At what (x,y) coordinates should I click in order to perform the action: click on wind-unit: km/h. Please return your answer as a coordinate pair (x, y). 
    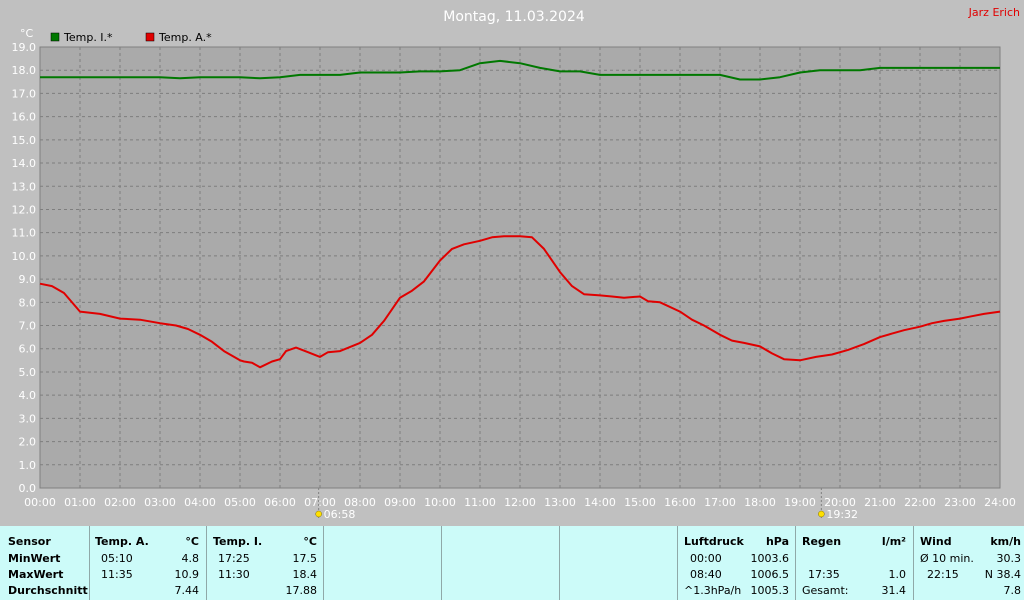
    Looking at the image, I should click on (1005, 541).